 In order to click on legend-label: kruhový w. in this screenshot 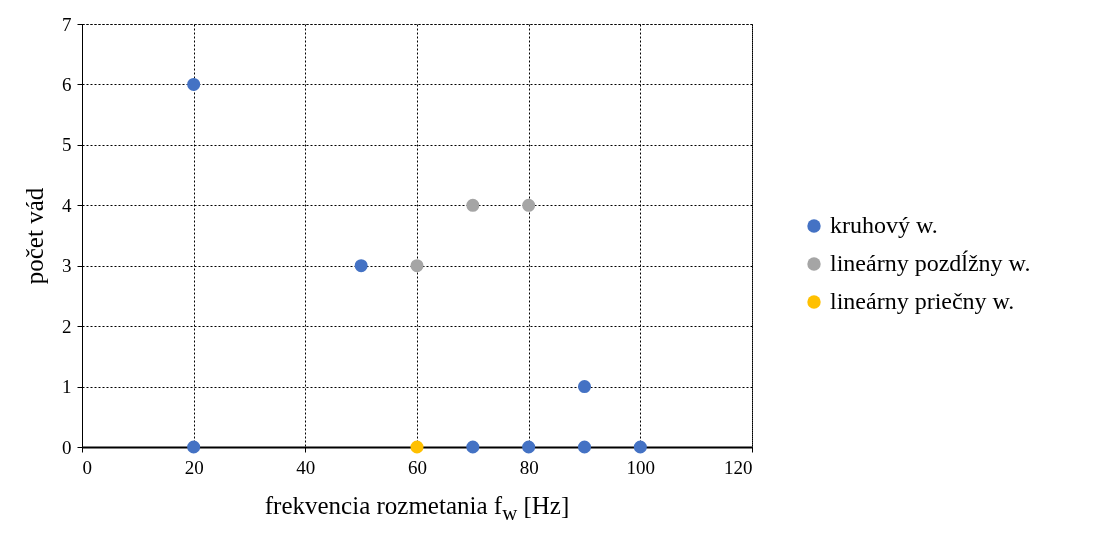, I will do `click(884, 225)`.